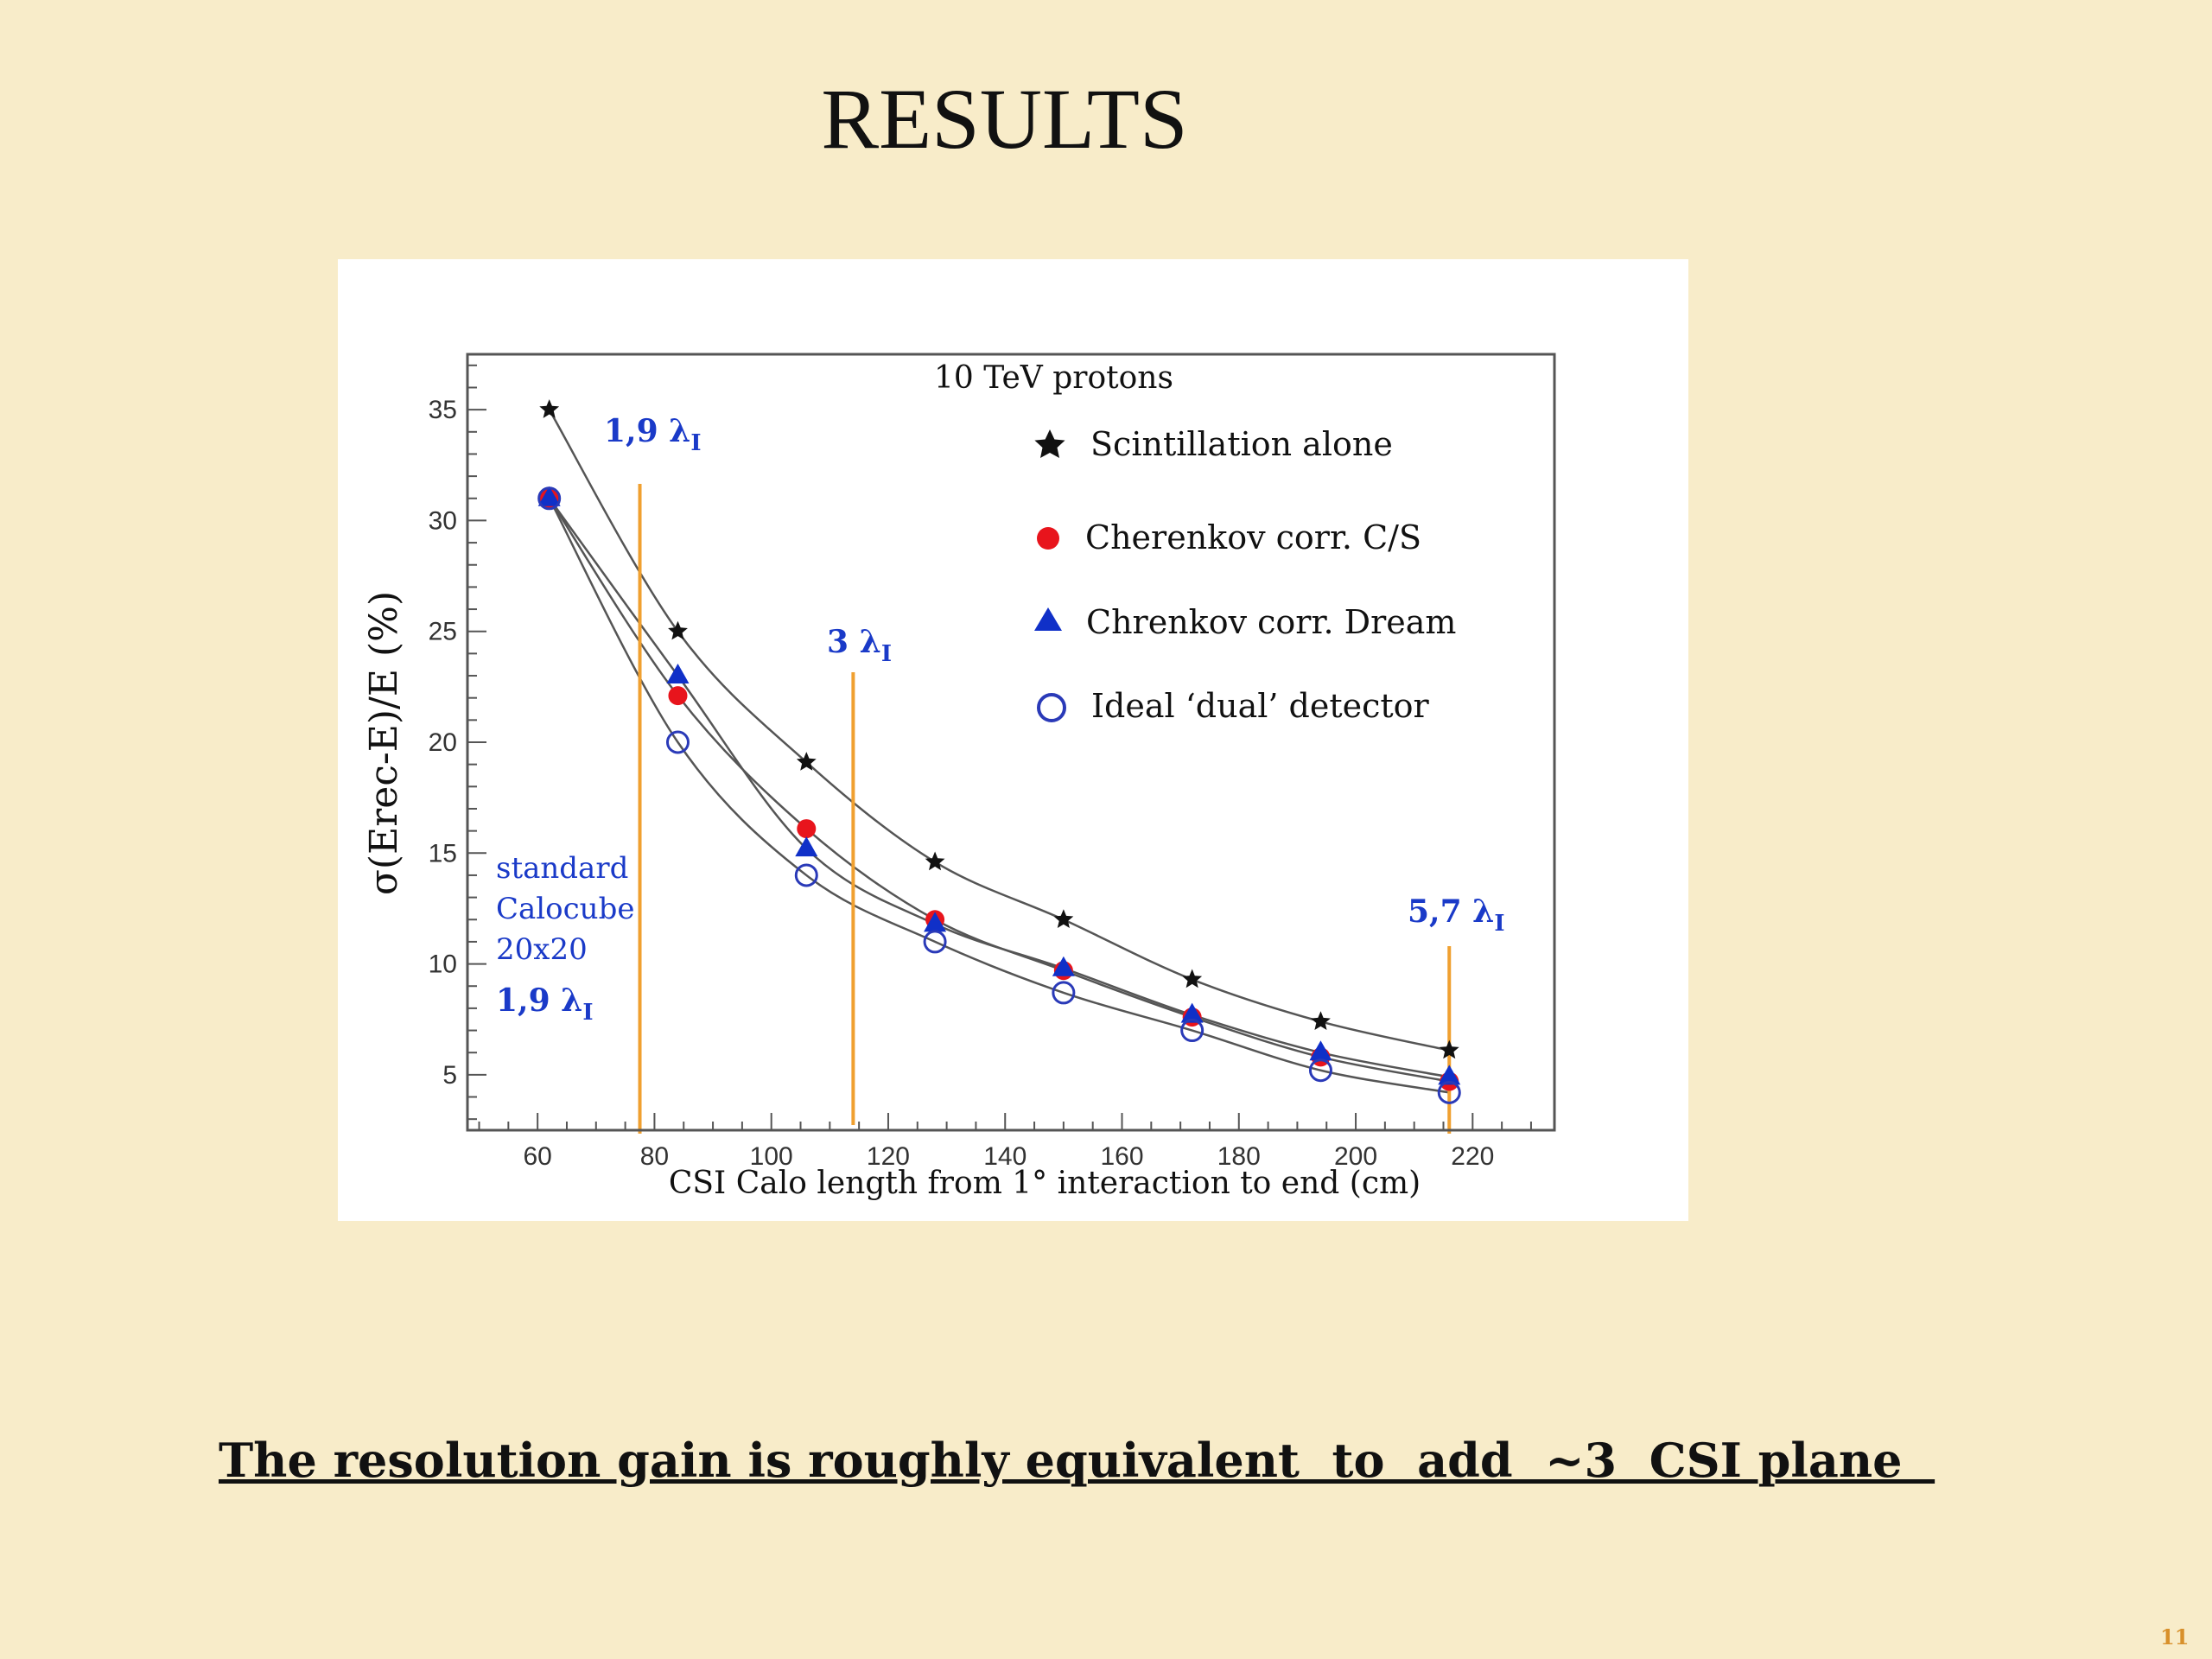 This screenshot has height=1659, width=2212. Describe the element at coordinates (565, 909) in the screenshot. I see `annotation-line-calocube: Calocube` at that location.